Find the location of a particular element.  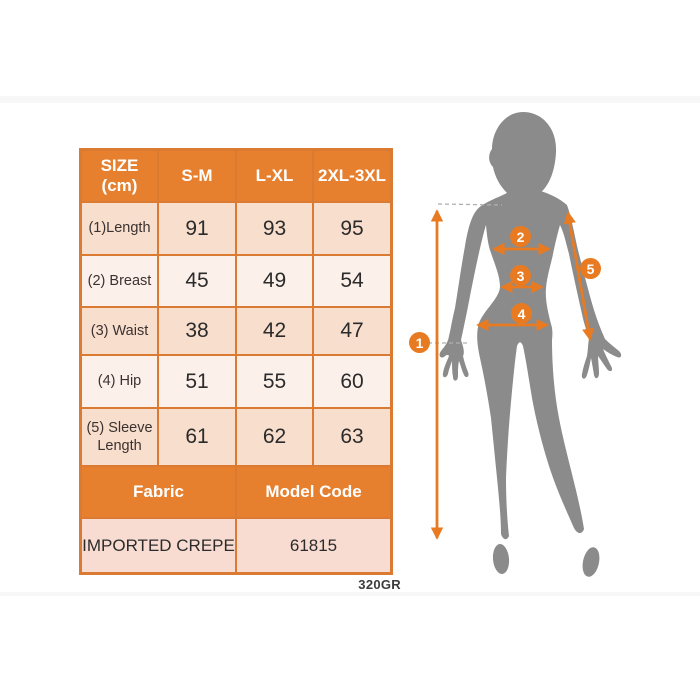

col-header-2xl-3xl: 2XL-3XL is located at coordinates (352, 176).